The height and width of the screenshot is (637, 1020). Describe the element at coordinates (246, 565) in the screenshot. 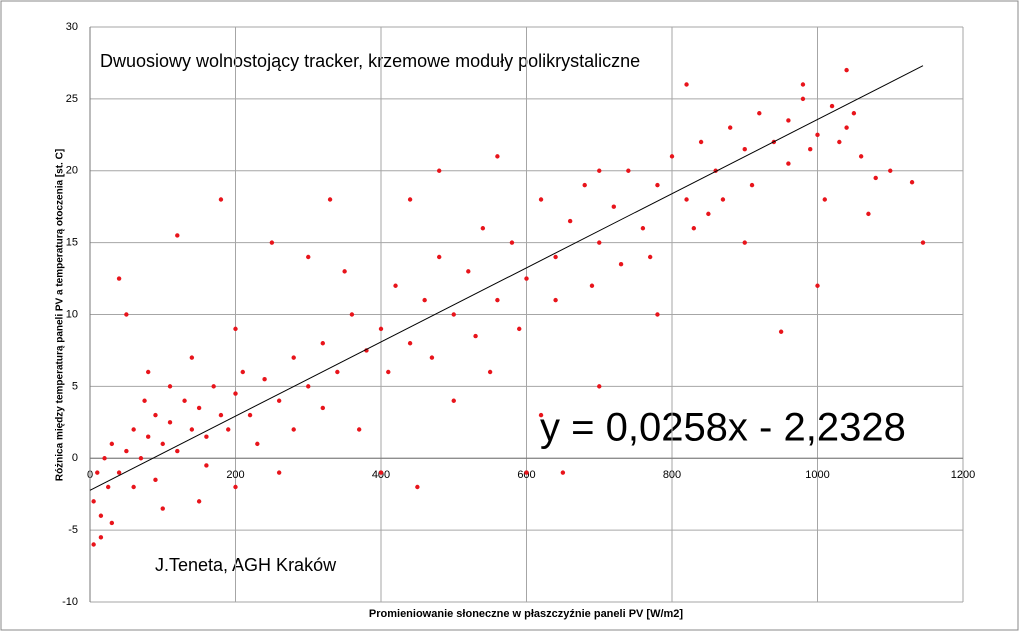

I see `annotation: J.Teneta, AGH Kraków` at that location.